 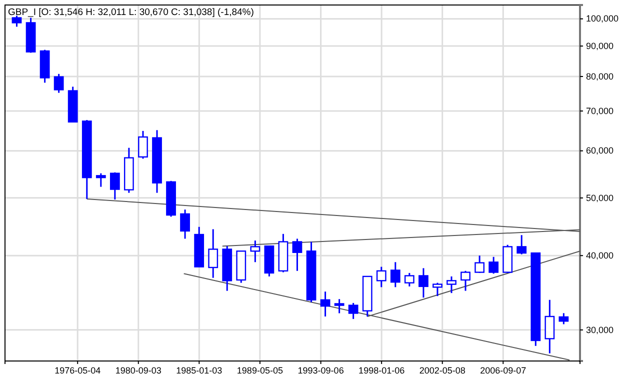 What do you see at coordinates (600, 197) in the screenshot?
I see `y-tick-label: 50,000` at bounding box center [600, 197].